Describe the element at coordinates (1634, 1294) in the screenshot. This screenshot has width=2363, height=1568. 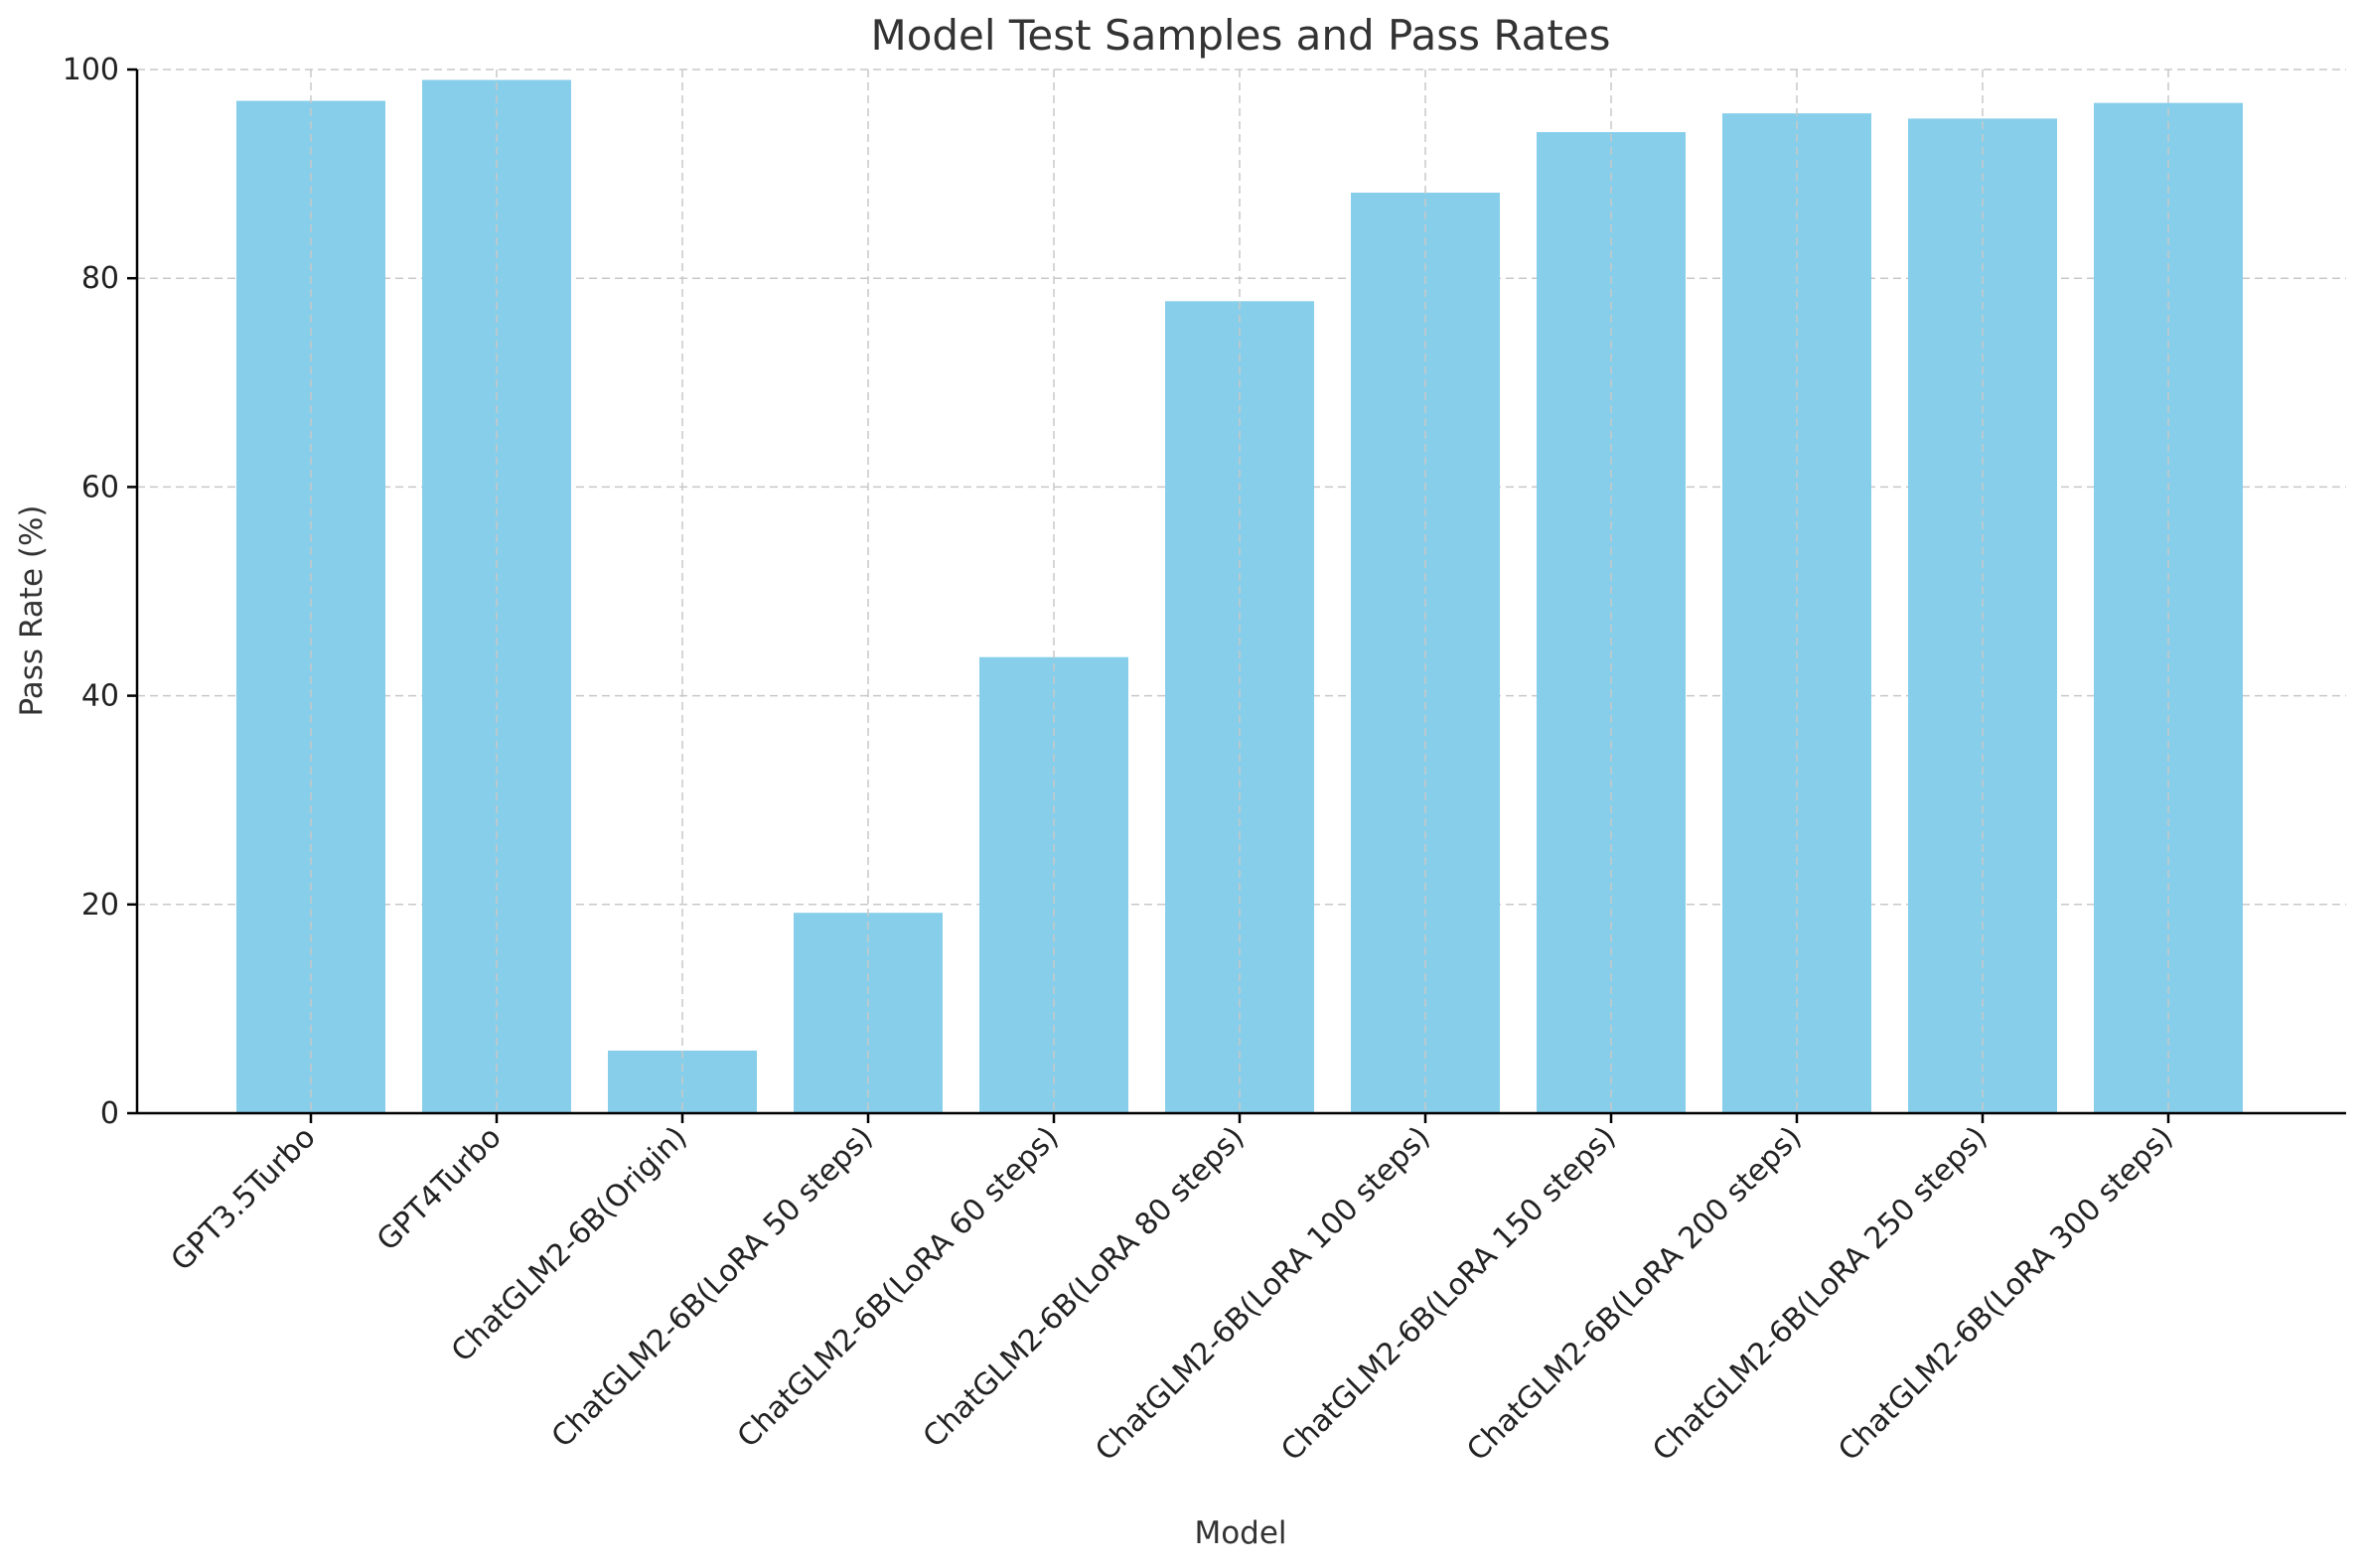
I see `x-tick-label-8: ChatGLM2-6B(LoRA 200 steps)` at that location.